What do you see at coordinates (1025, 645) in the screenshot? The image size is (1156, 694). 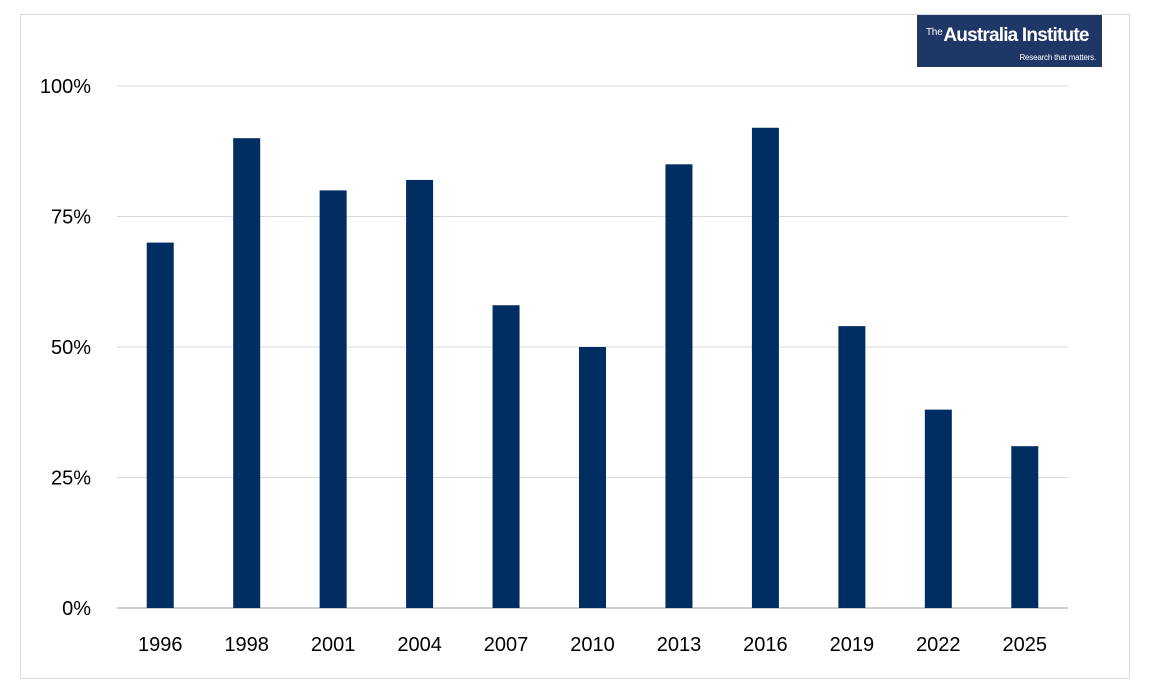 I see `x-tick-label: 2025` at bounding box center [1025, 645].